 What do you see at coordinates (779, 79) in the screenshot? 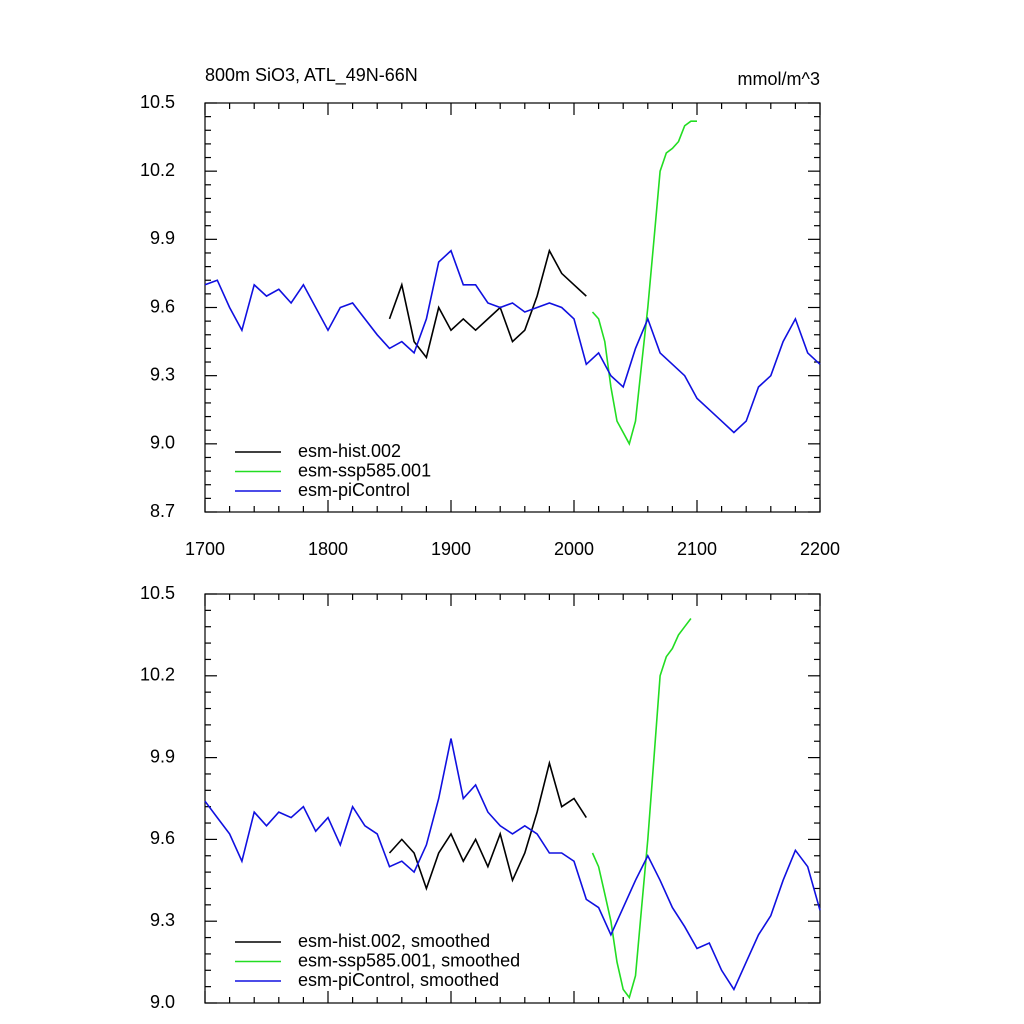
I see `units-label: mmol/m^3` at bounding box center [779, 79].